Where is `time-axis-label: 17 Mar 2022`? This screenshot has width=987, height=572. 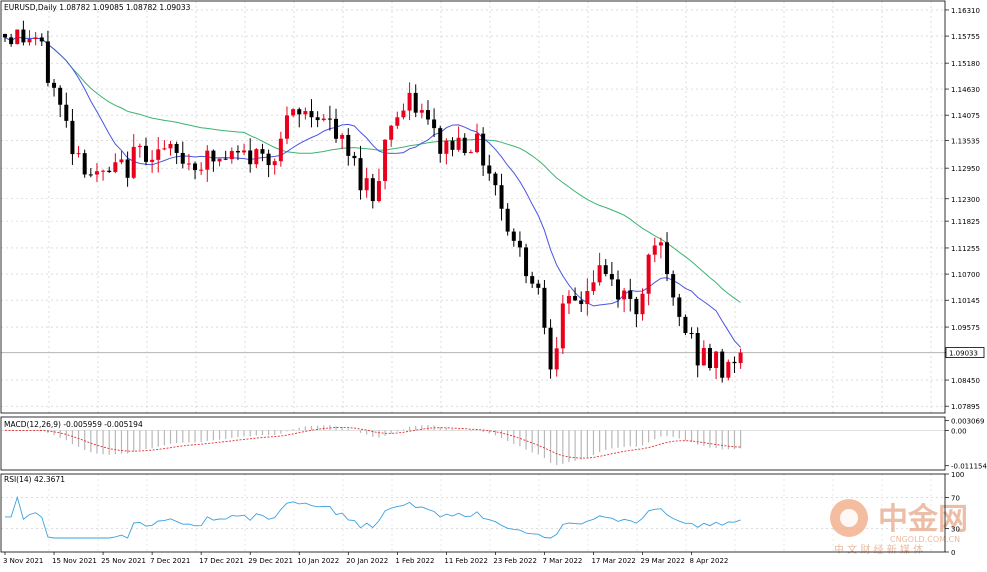
time-axis-label: 17 Mar 2022 is located at coordinates (613, 561).